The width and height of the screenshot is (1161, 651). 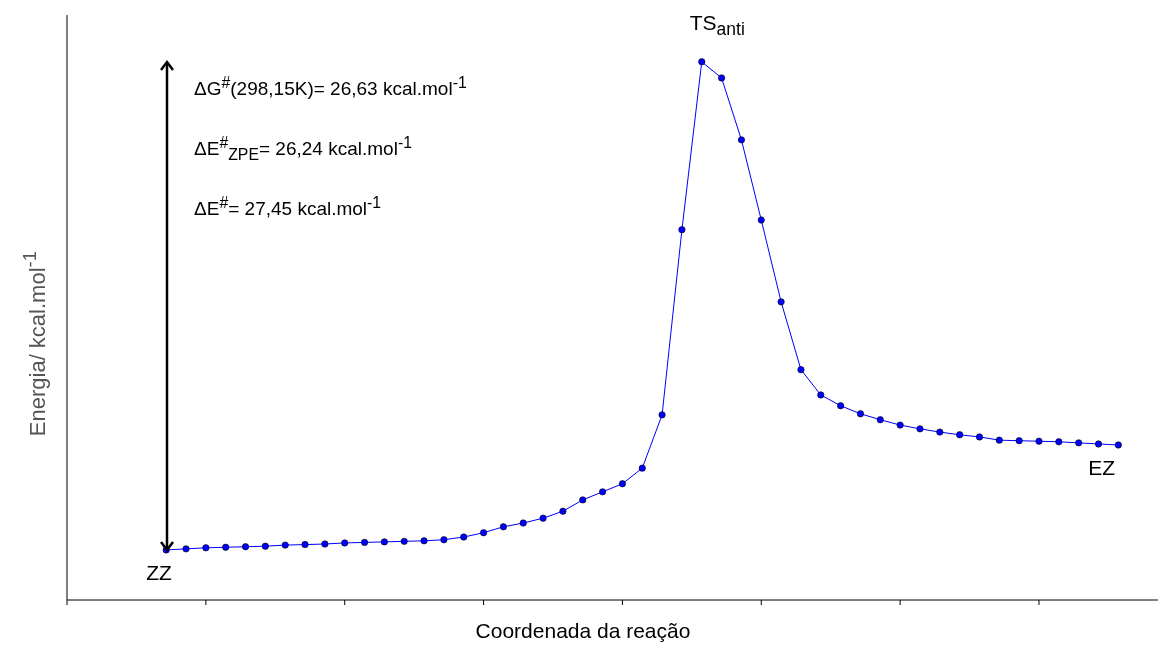 I want to click on text: TS$_{anti}$, so click(x=717, y=24).